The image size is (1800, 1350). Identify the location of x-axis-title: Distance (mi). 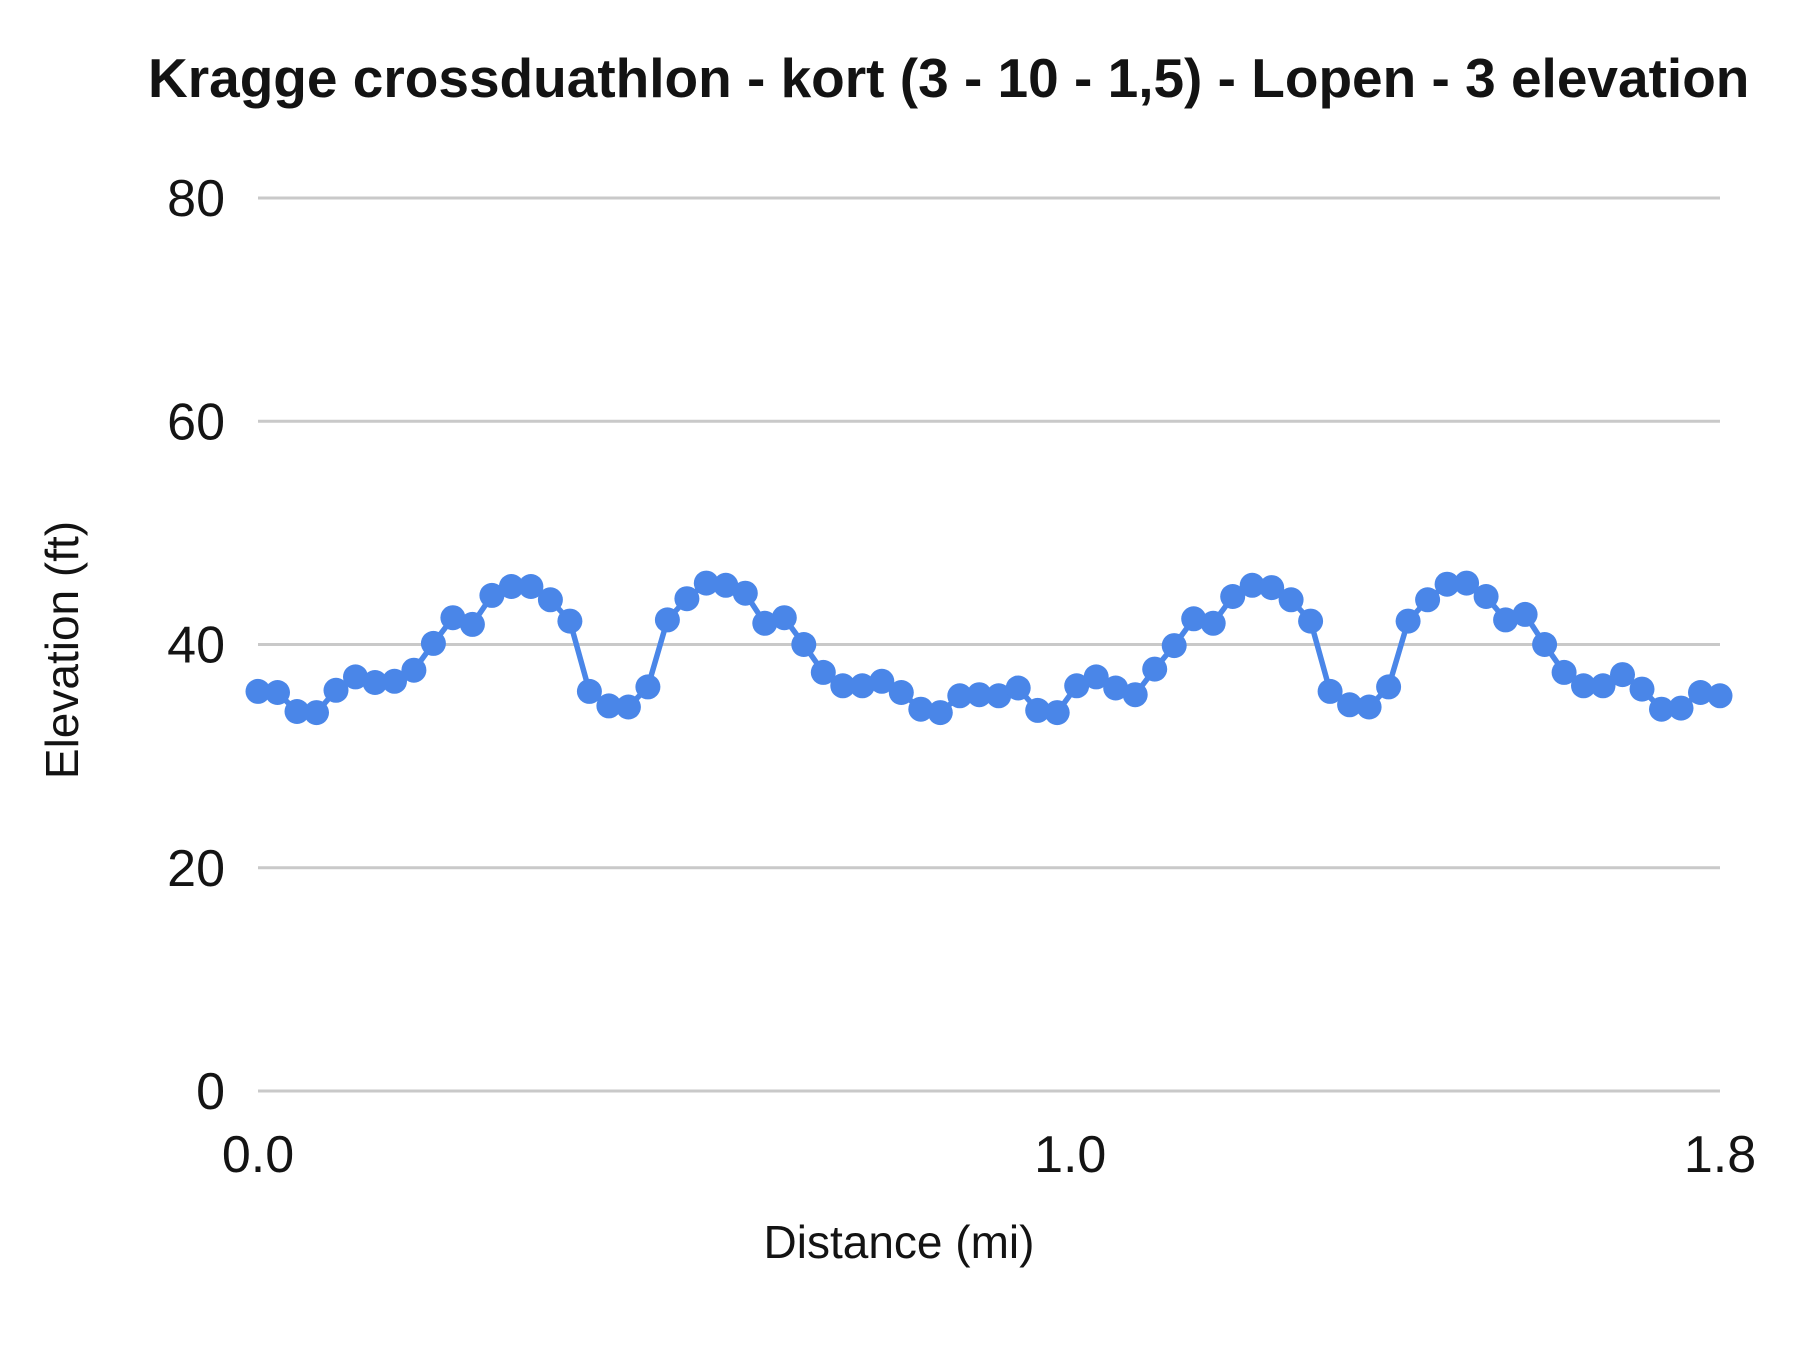
(899, 1242).